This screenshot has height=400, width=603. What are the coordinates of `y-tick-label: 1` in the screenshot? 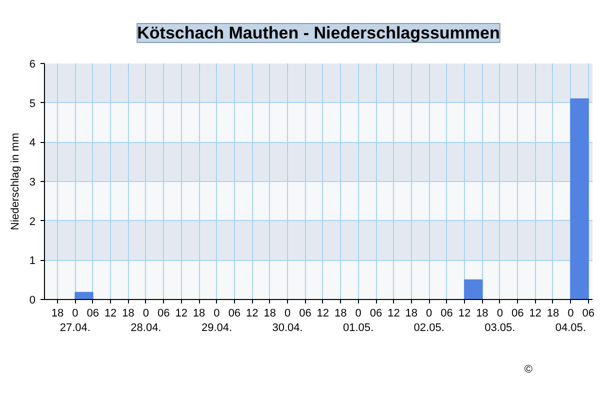 It's located at (32, 261).